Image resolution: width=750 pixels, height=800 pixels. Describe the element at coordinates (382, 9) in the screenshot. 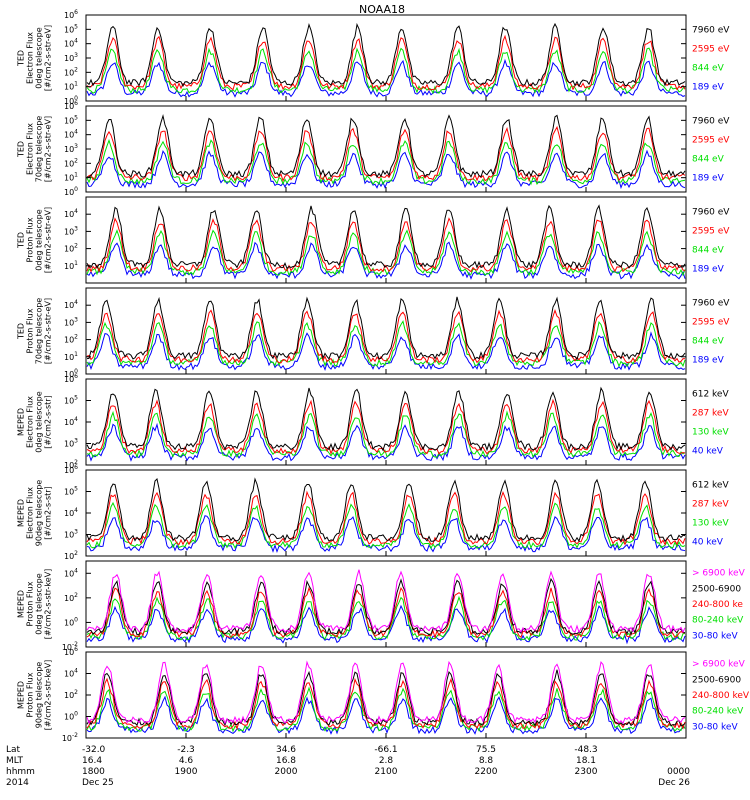

I see `figure-title: NOAA18` at that location.